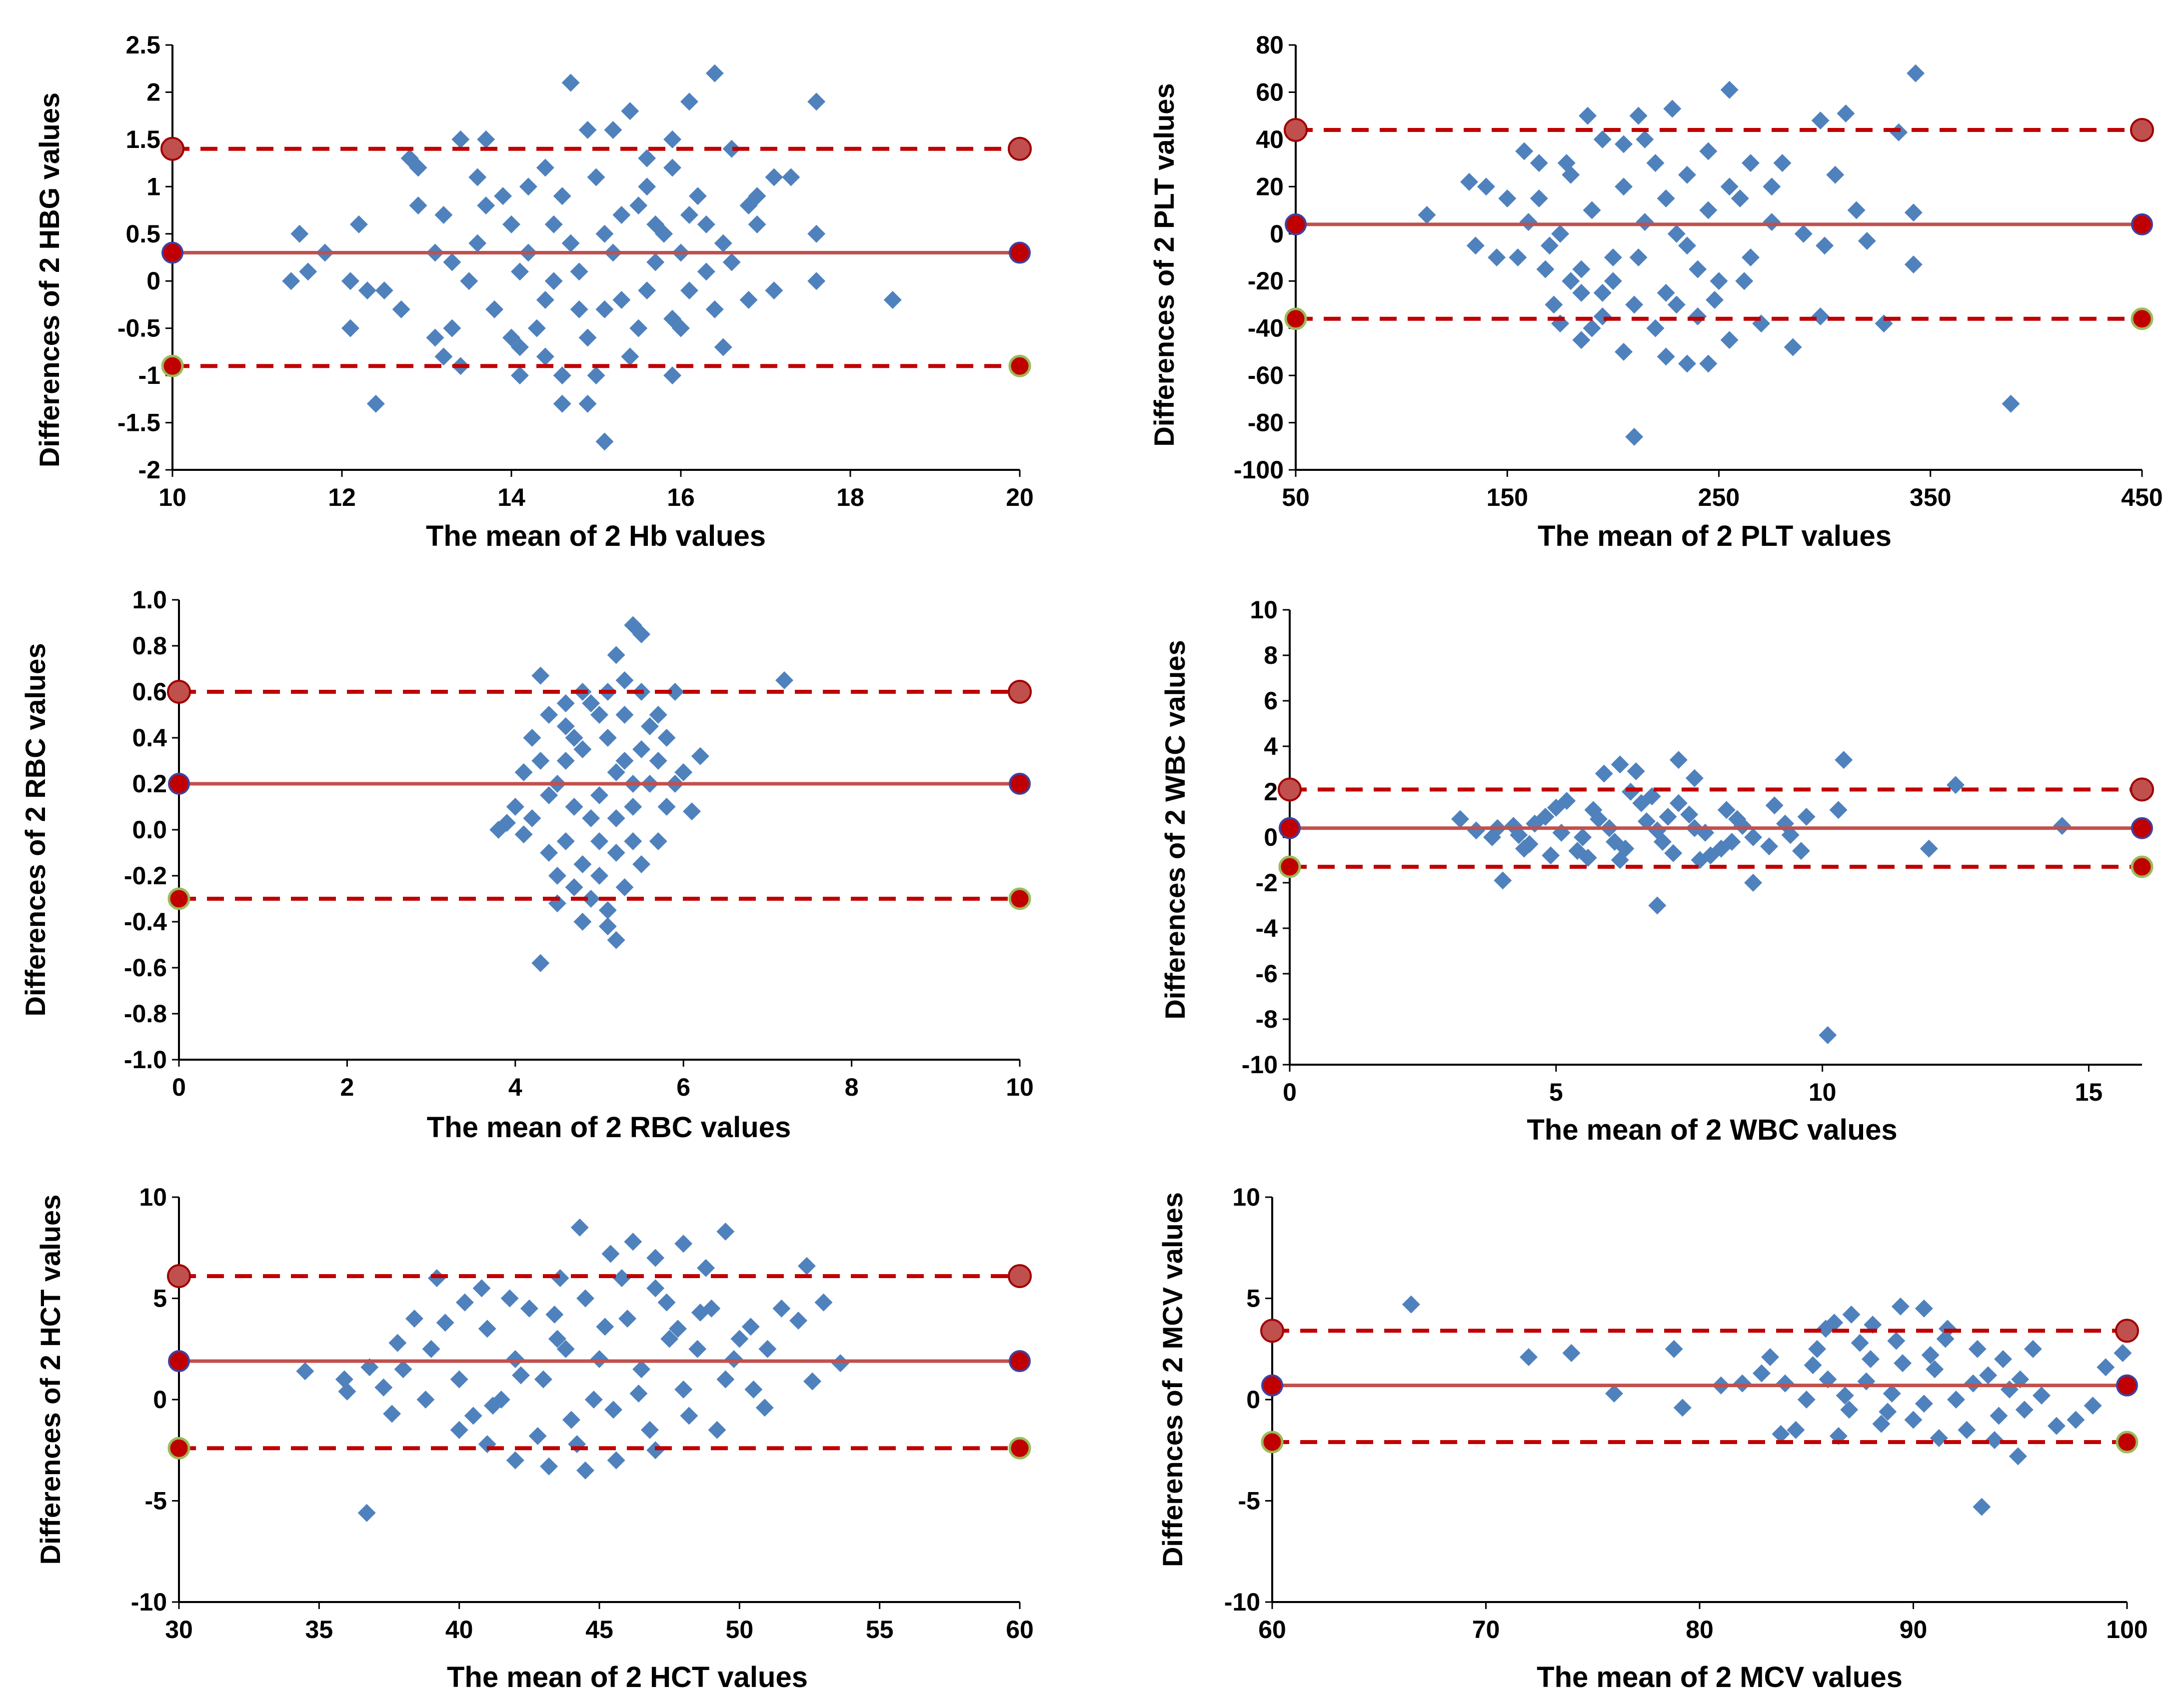 Image resolution: width=2181 pixels, height=1708 pixels. What do you see at coordinates (1271, 746) in the screenshot?
I see `y-tick-label: 4` at bounding box center [1271, 746].